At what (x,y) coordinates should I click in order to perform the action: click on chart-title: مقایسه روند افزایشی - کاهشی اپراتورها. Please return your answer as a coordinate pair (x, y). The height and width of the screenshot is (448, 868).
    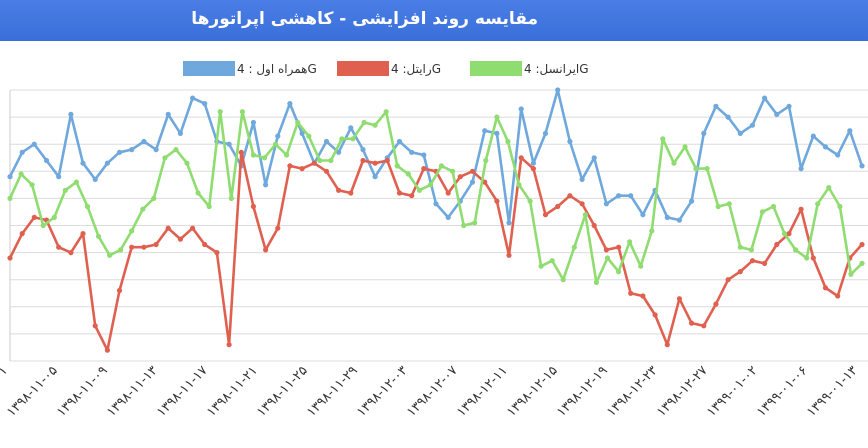
    Looking at the image, I should click on (364, 19).